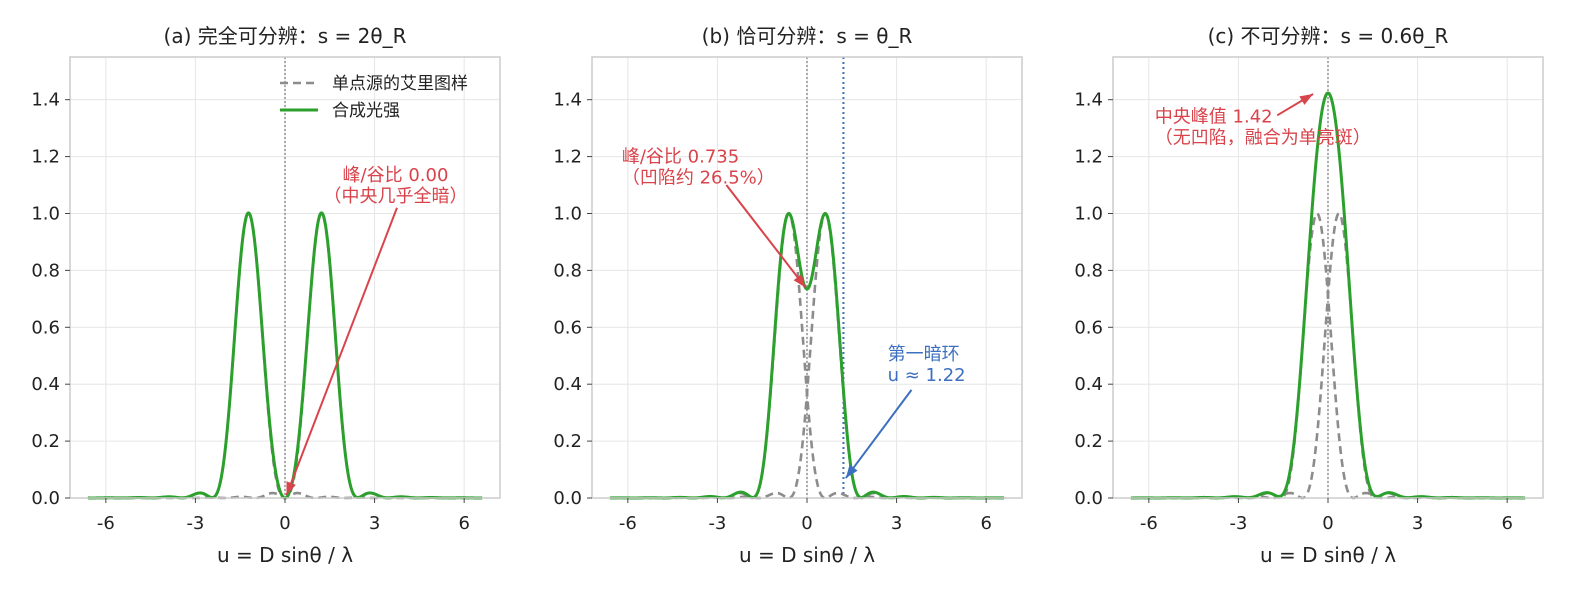 Image resolution: width=1590 pixels, height=600 pixels. Describe the element at coordinates (395, 186) in the screenshot. I see `annotation-text: 峰/谷比 0.00 （中央几乎全暗）` at that location.